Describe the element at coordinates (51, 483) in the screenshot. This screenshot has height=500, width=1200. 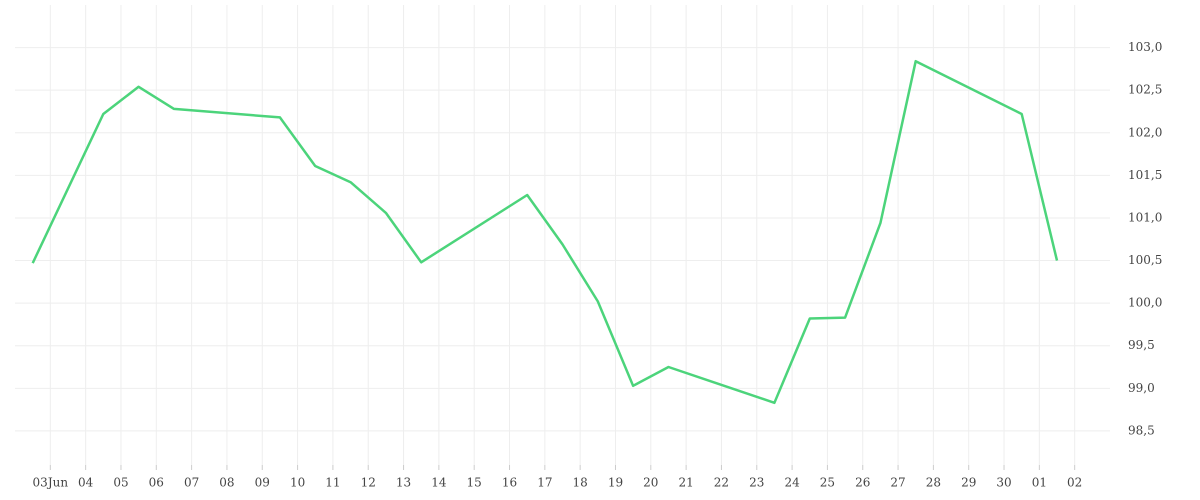
I see `x-tick-label: 03Jun` at that location.